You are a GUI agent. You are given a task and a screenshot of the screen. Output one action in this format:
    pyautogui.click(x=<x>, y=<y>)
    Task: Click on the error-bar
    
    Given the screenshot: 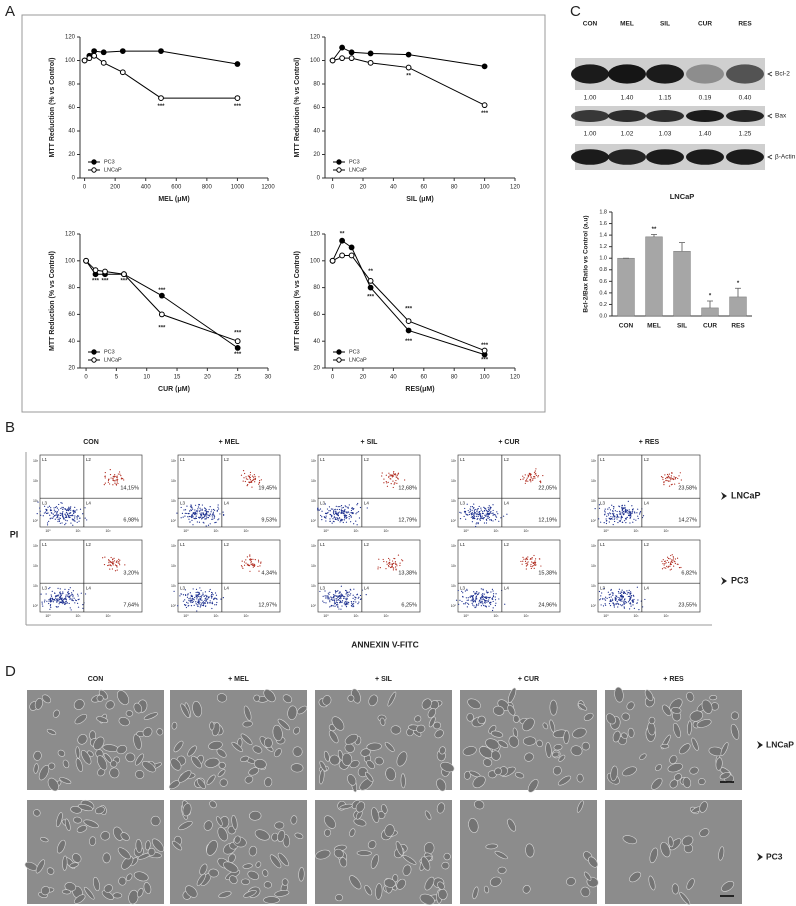 What is the action you would take?
    pyautogui.click(x=682, y=247)
    